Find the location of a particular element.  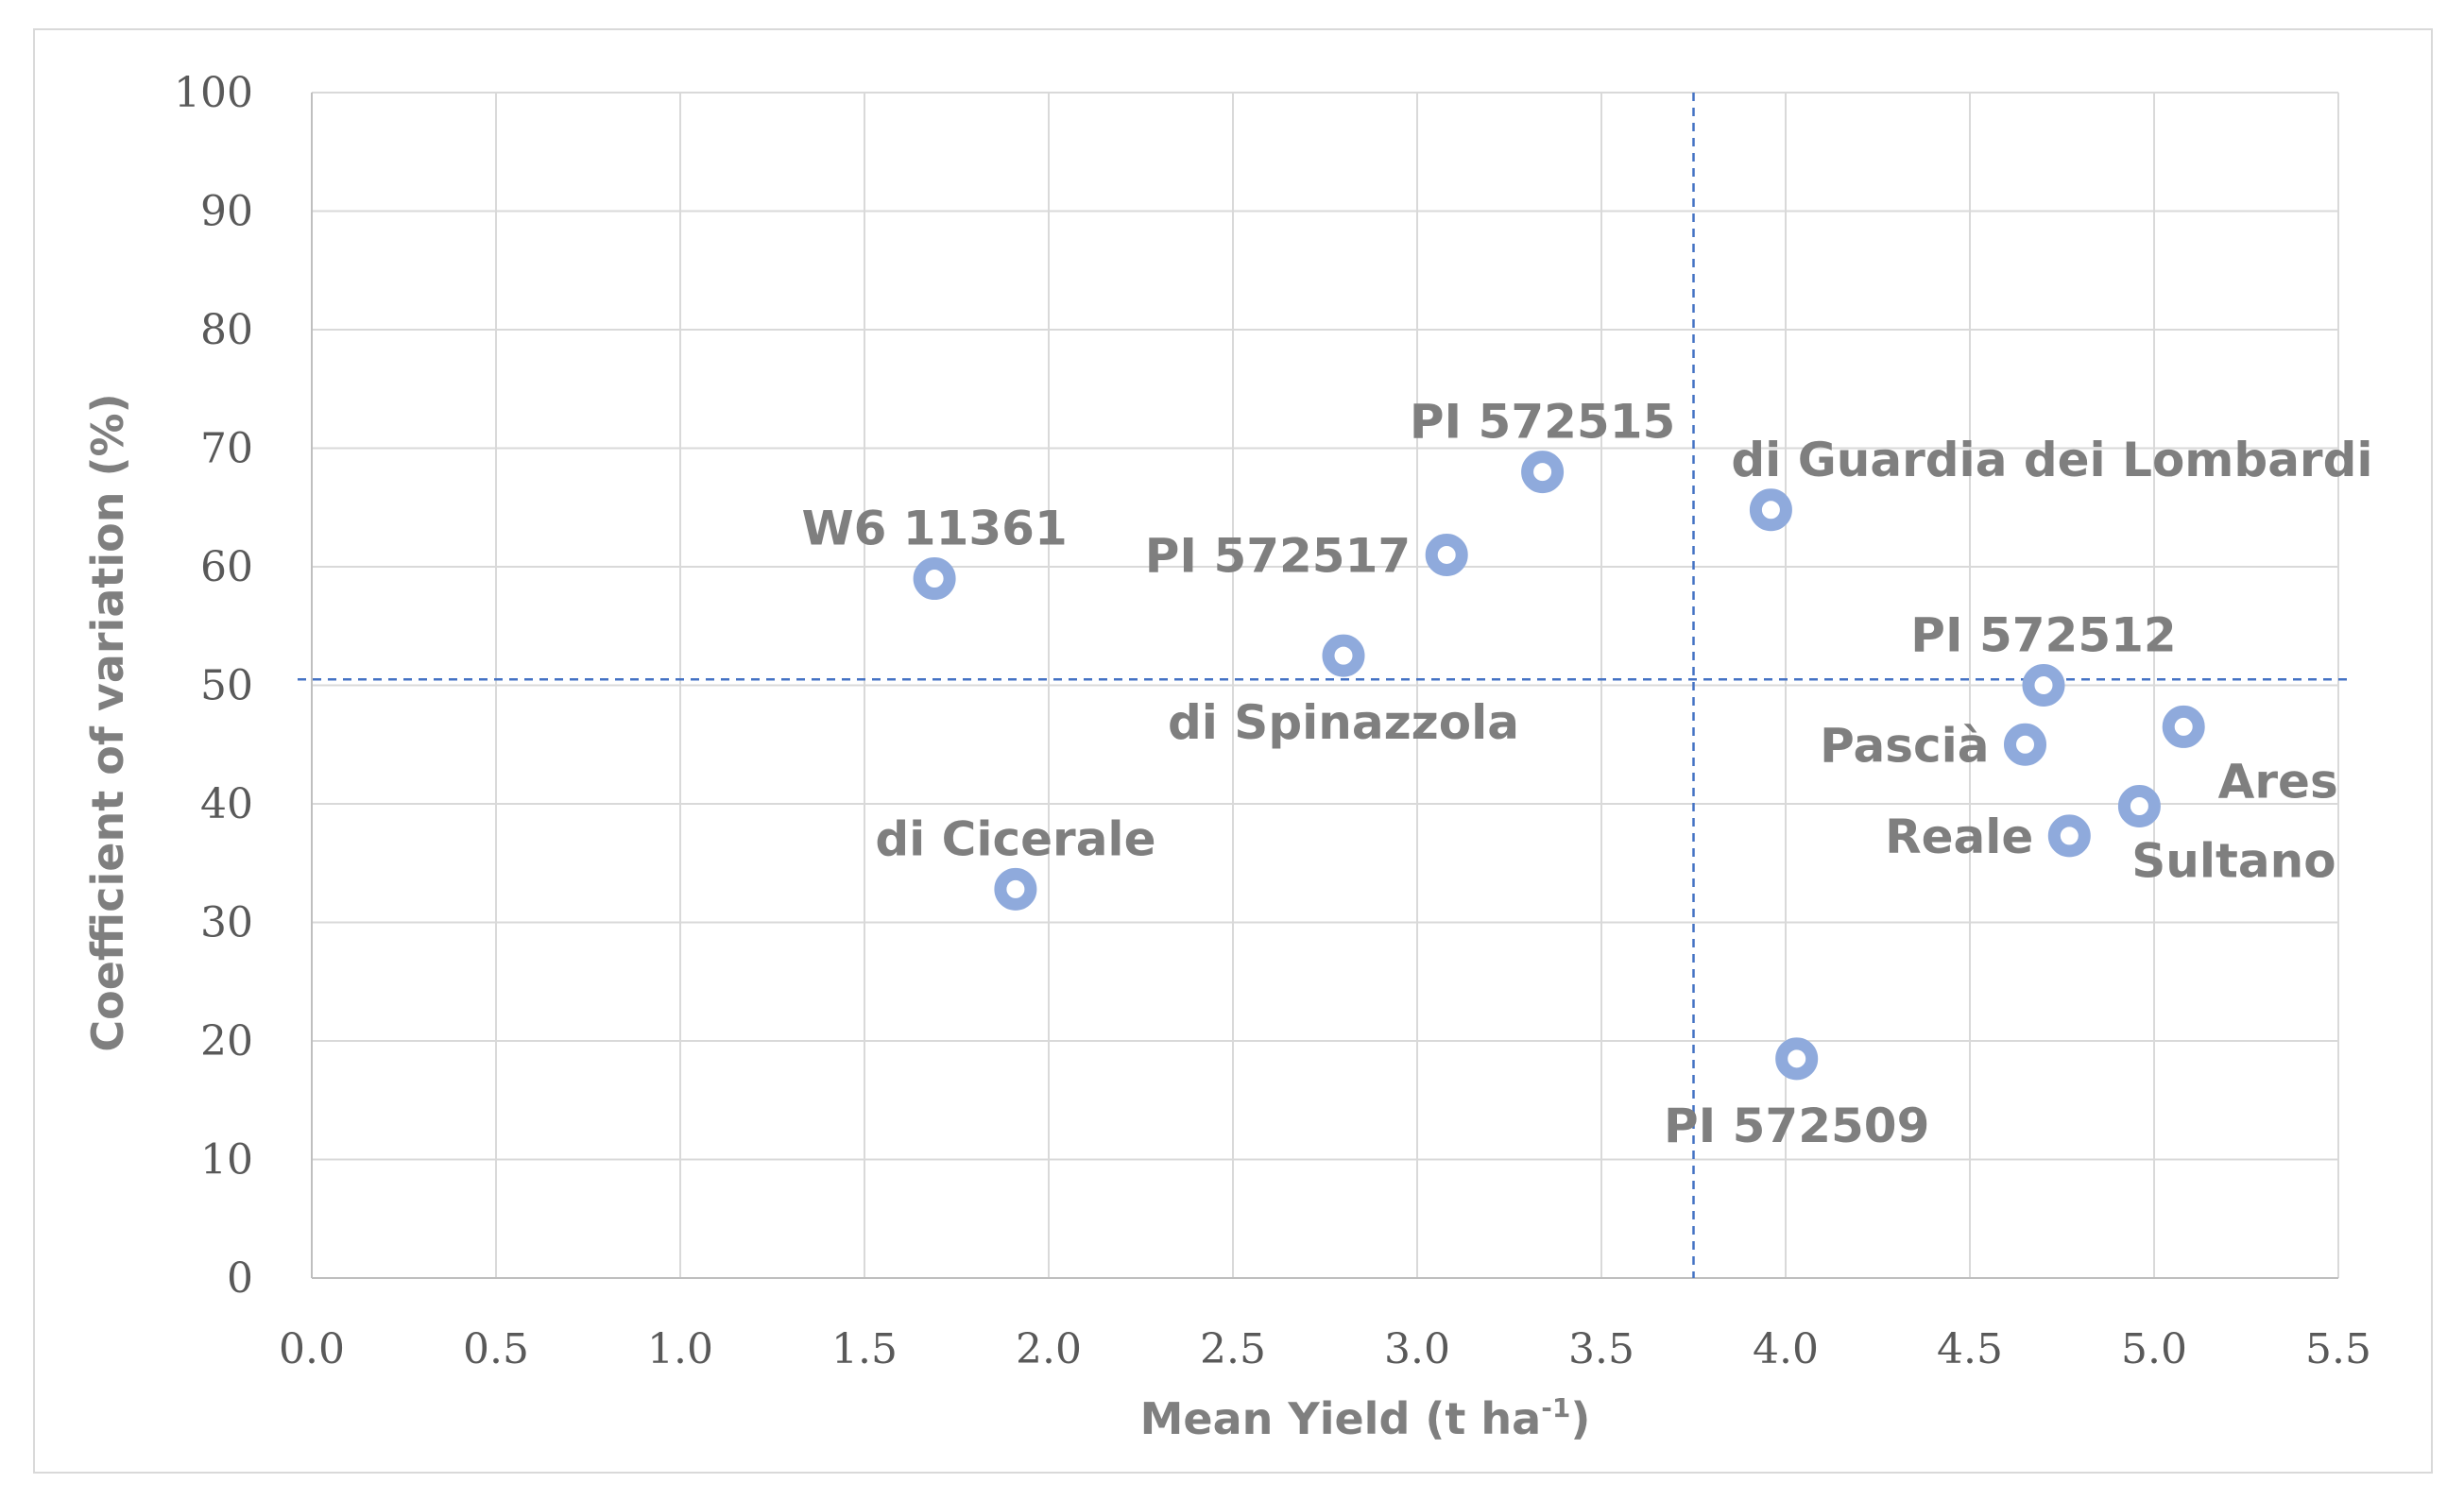

y-tick-label: 60 is located at coordinates (226, 567).